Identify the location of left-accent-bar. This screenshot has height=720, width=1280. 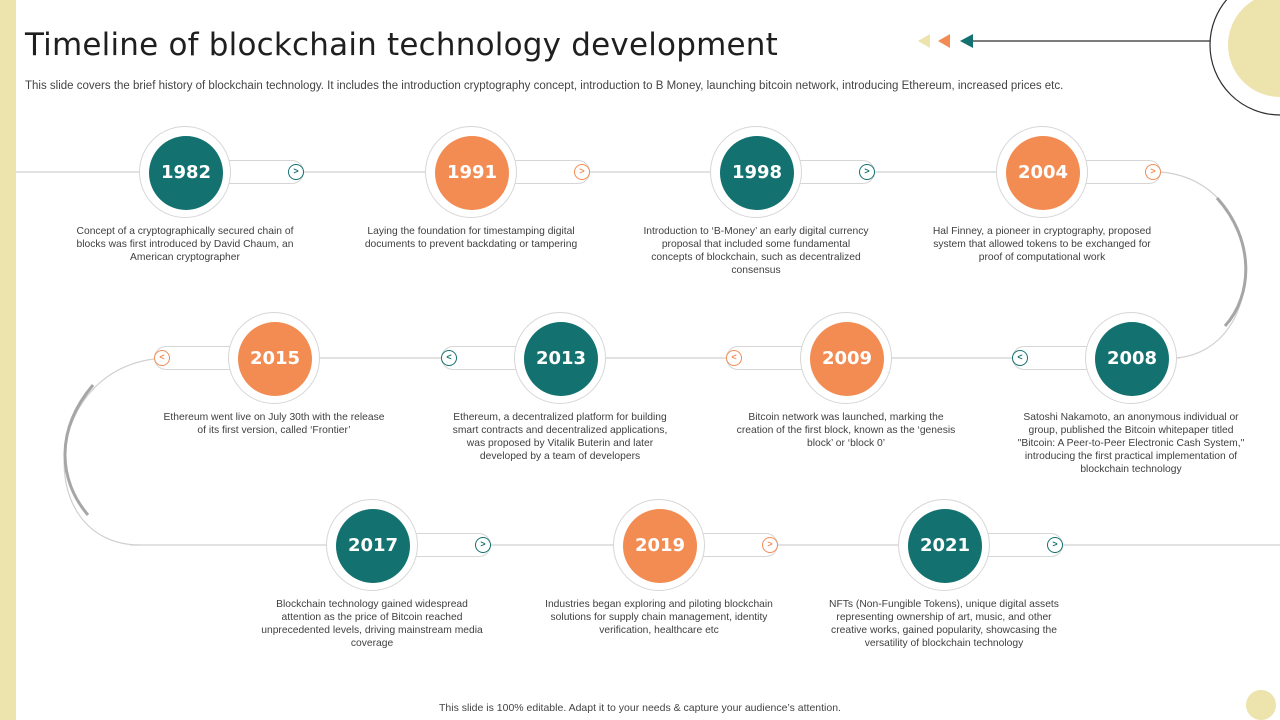
(8, 360).